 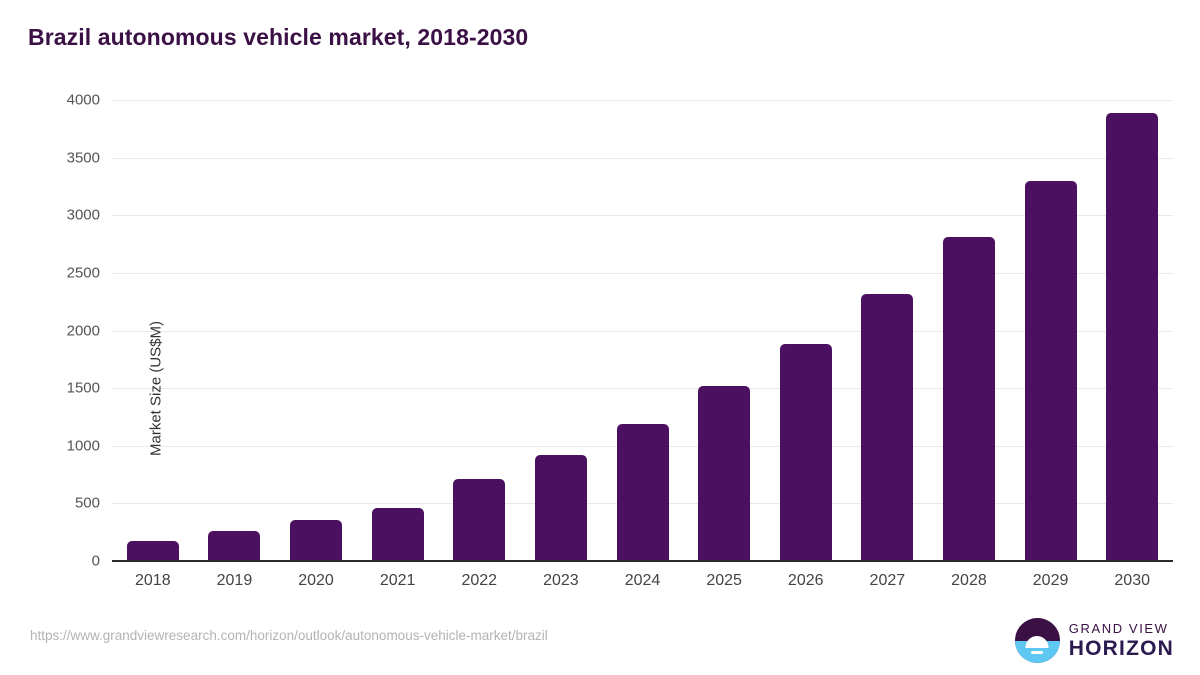 I want to click on y-axis-tick-label: 0, so click(x=95, y=561).